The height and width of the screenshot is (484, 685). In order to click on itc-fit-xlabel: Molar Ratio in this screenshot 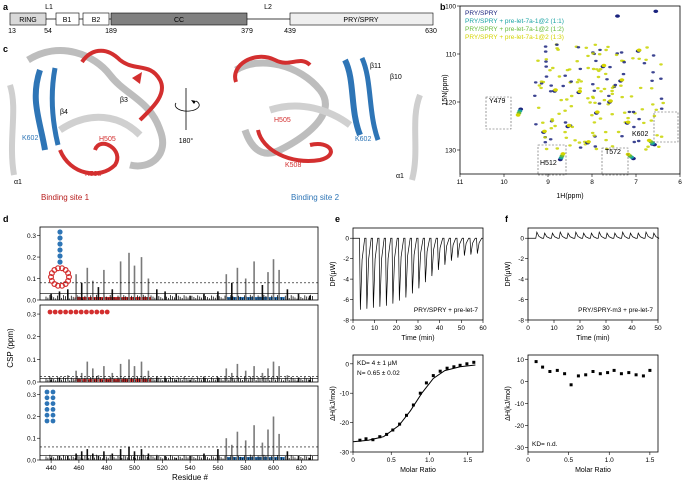, I will do `click(593, 470)`.